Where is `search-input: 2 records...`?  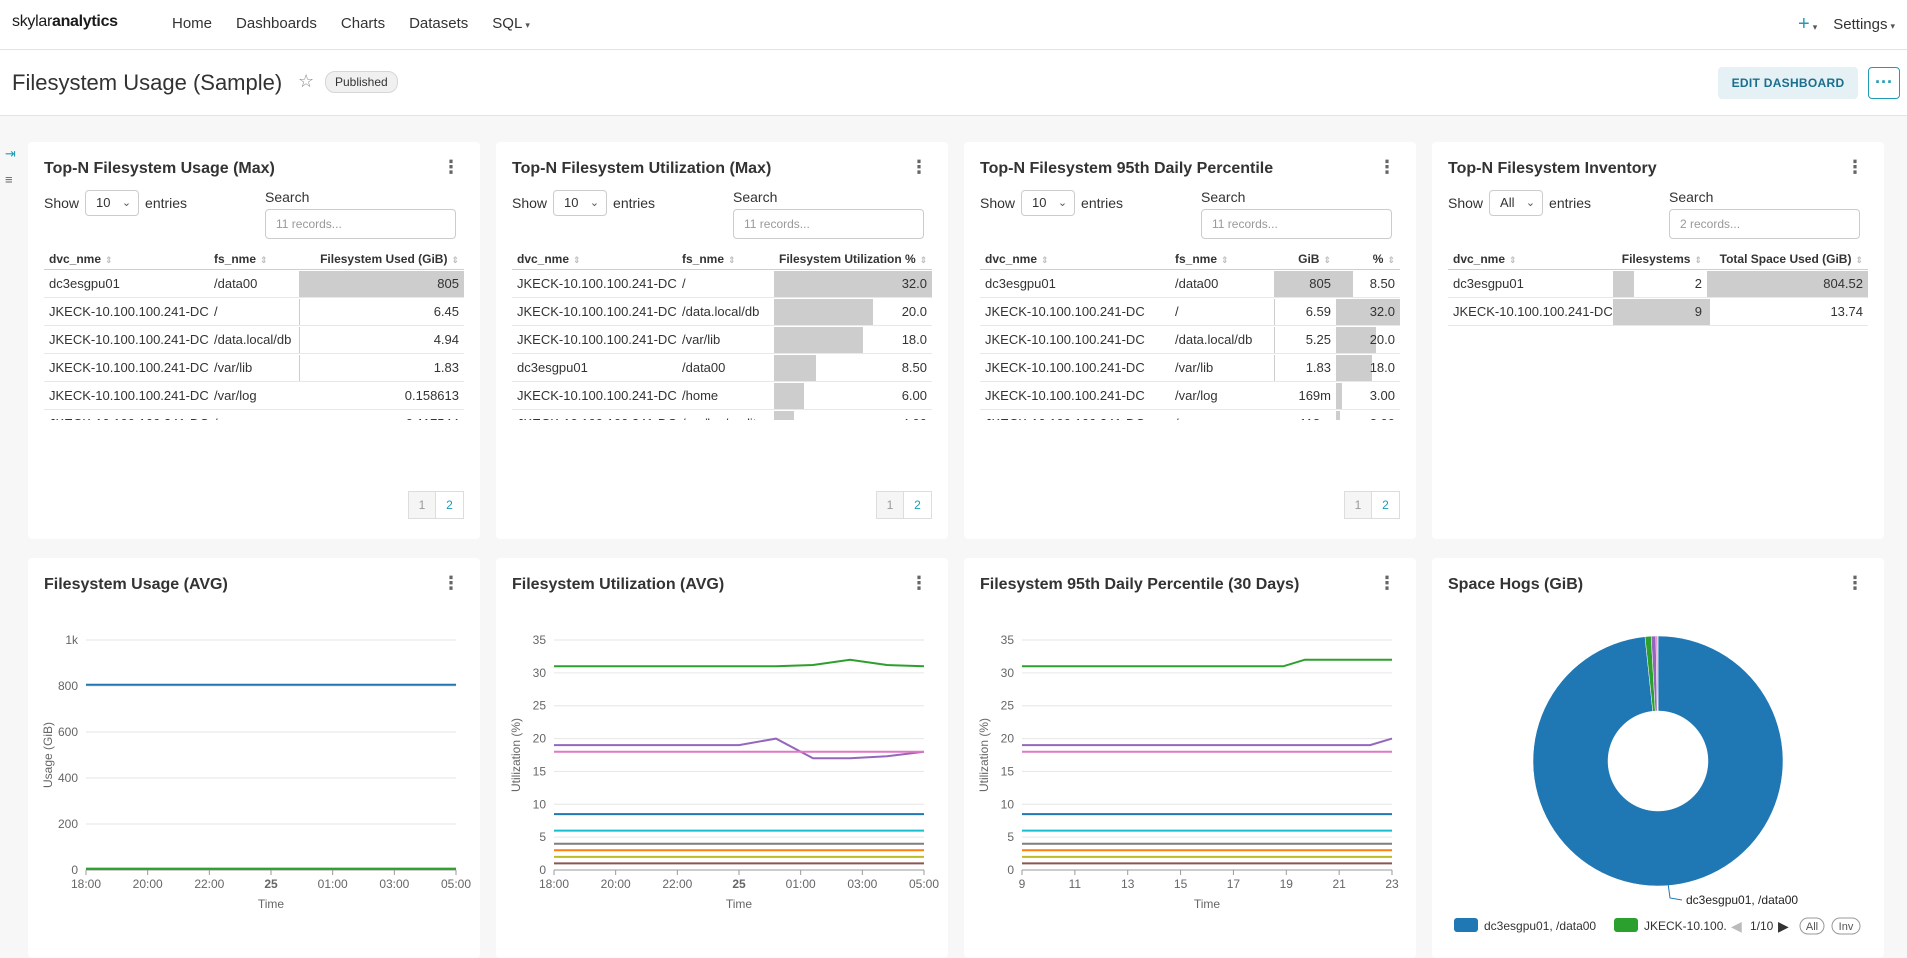
search-input: 2 records... is located at coordinates (1764, 224).